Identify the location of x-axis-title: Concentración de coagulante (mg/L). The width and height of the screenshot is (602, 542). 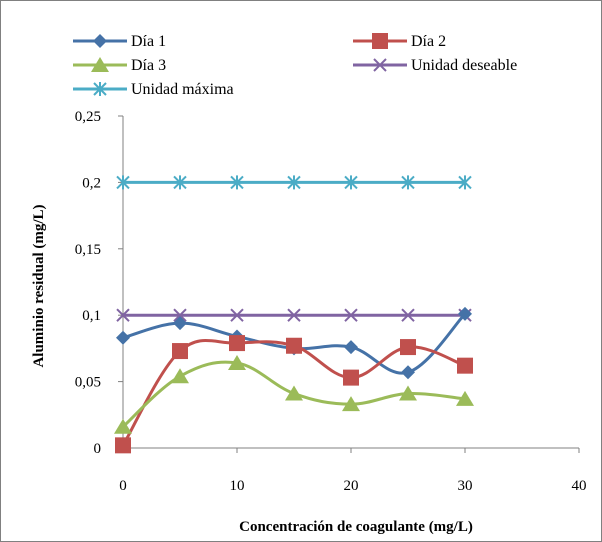
(356, 527).